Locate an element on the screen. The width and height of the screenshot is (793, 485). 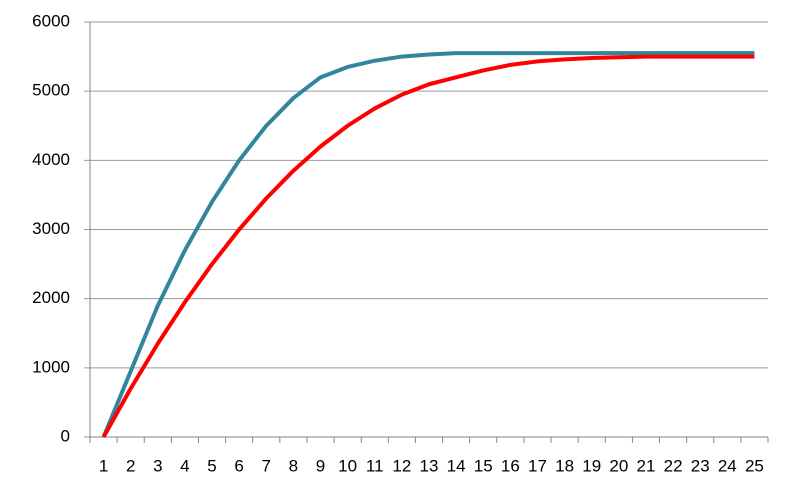
x-tick-label: 17 is located at coordinates (537, 465).